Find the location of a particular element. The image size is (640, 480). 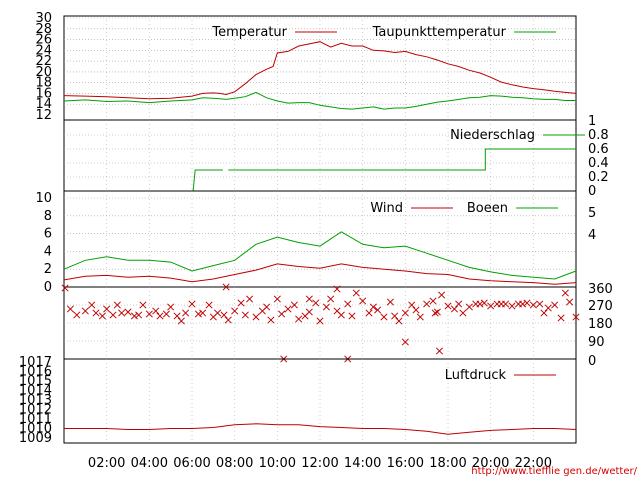

pressure-ytick-label: 1015 is located at coordinates (35, 381).